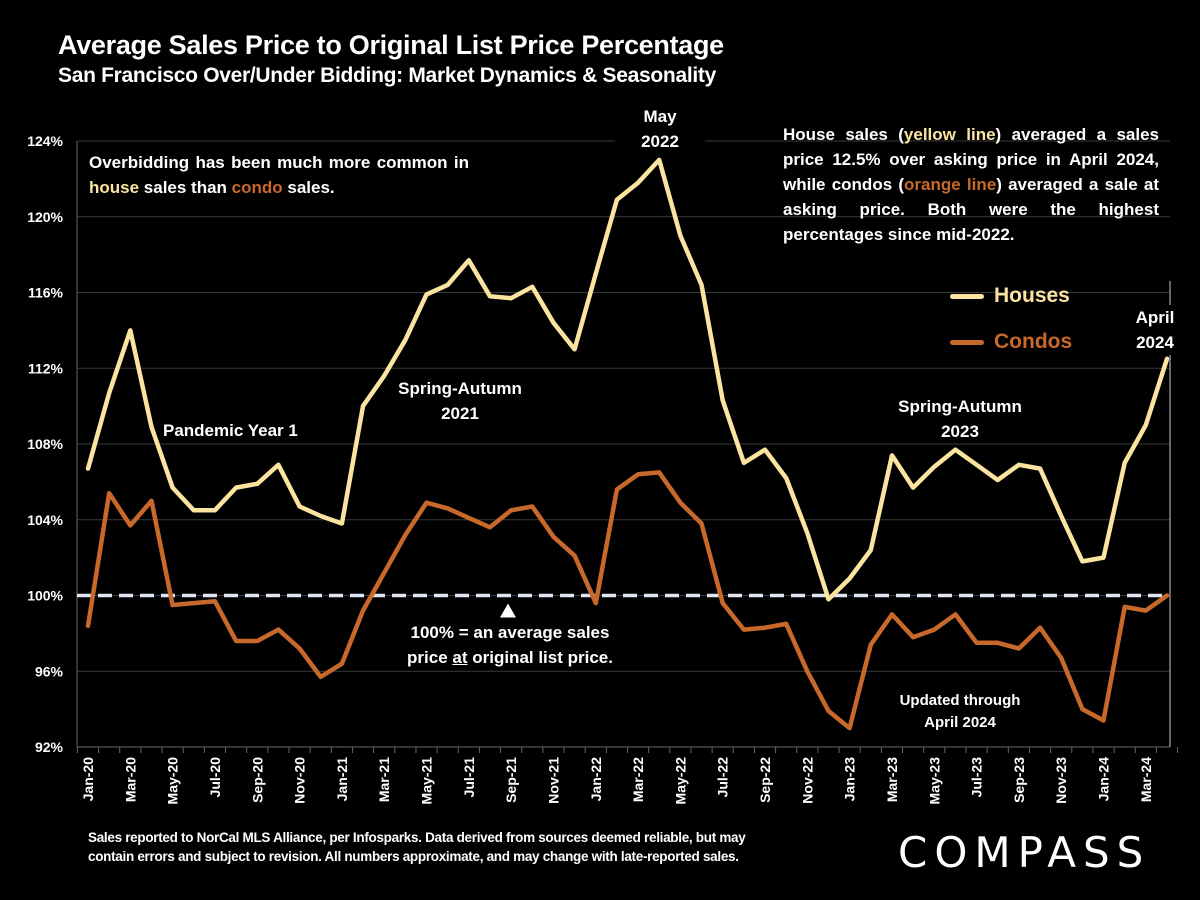 The width and height of the screenshot is (1200, 900). Describe the element at coordinates (45, 141) in the screenshot. I see `y-tick-label: 124%` at that location.